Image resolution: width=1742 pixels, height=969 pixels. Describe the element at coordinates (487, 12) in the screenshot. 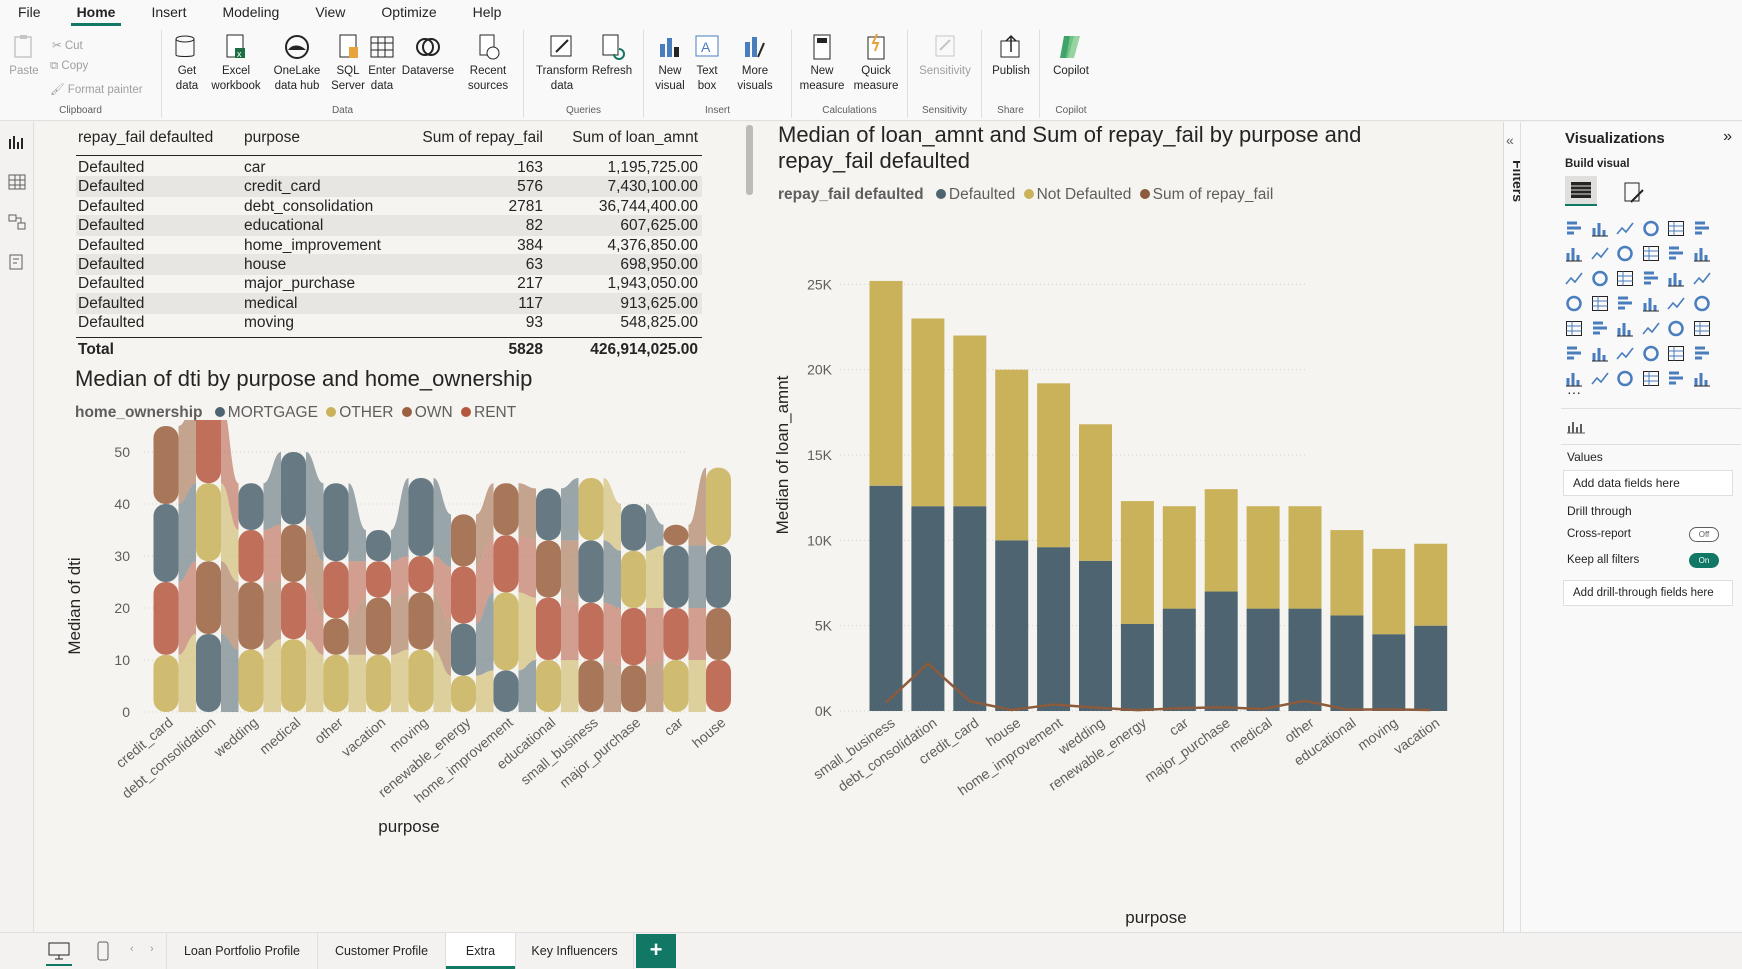

I see `menu-help: Help` at that location.